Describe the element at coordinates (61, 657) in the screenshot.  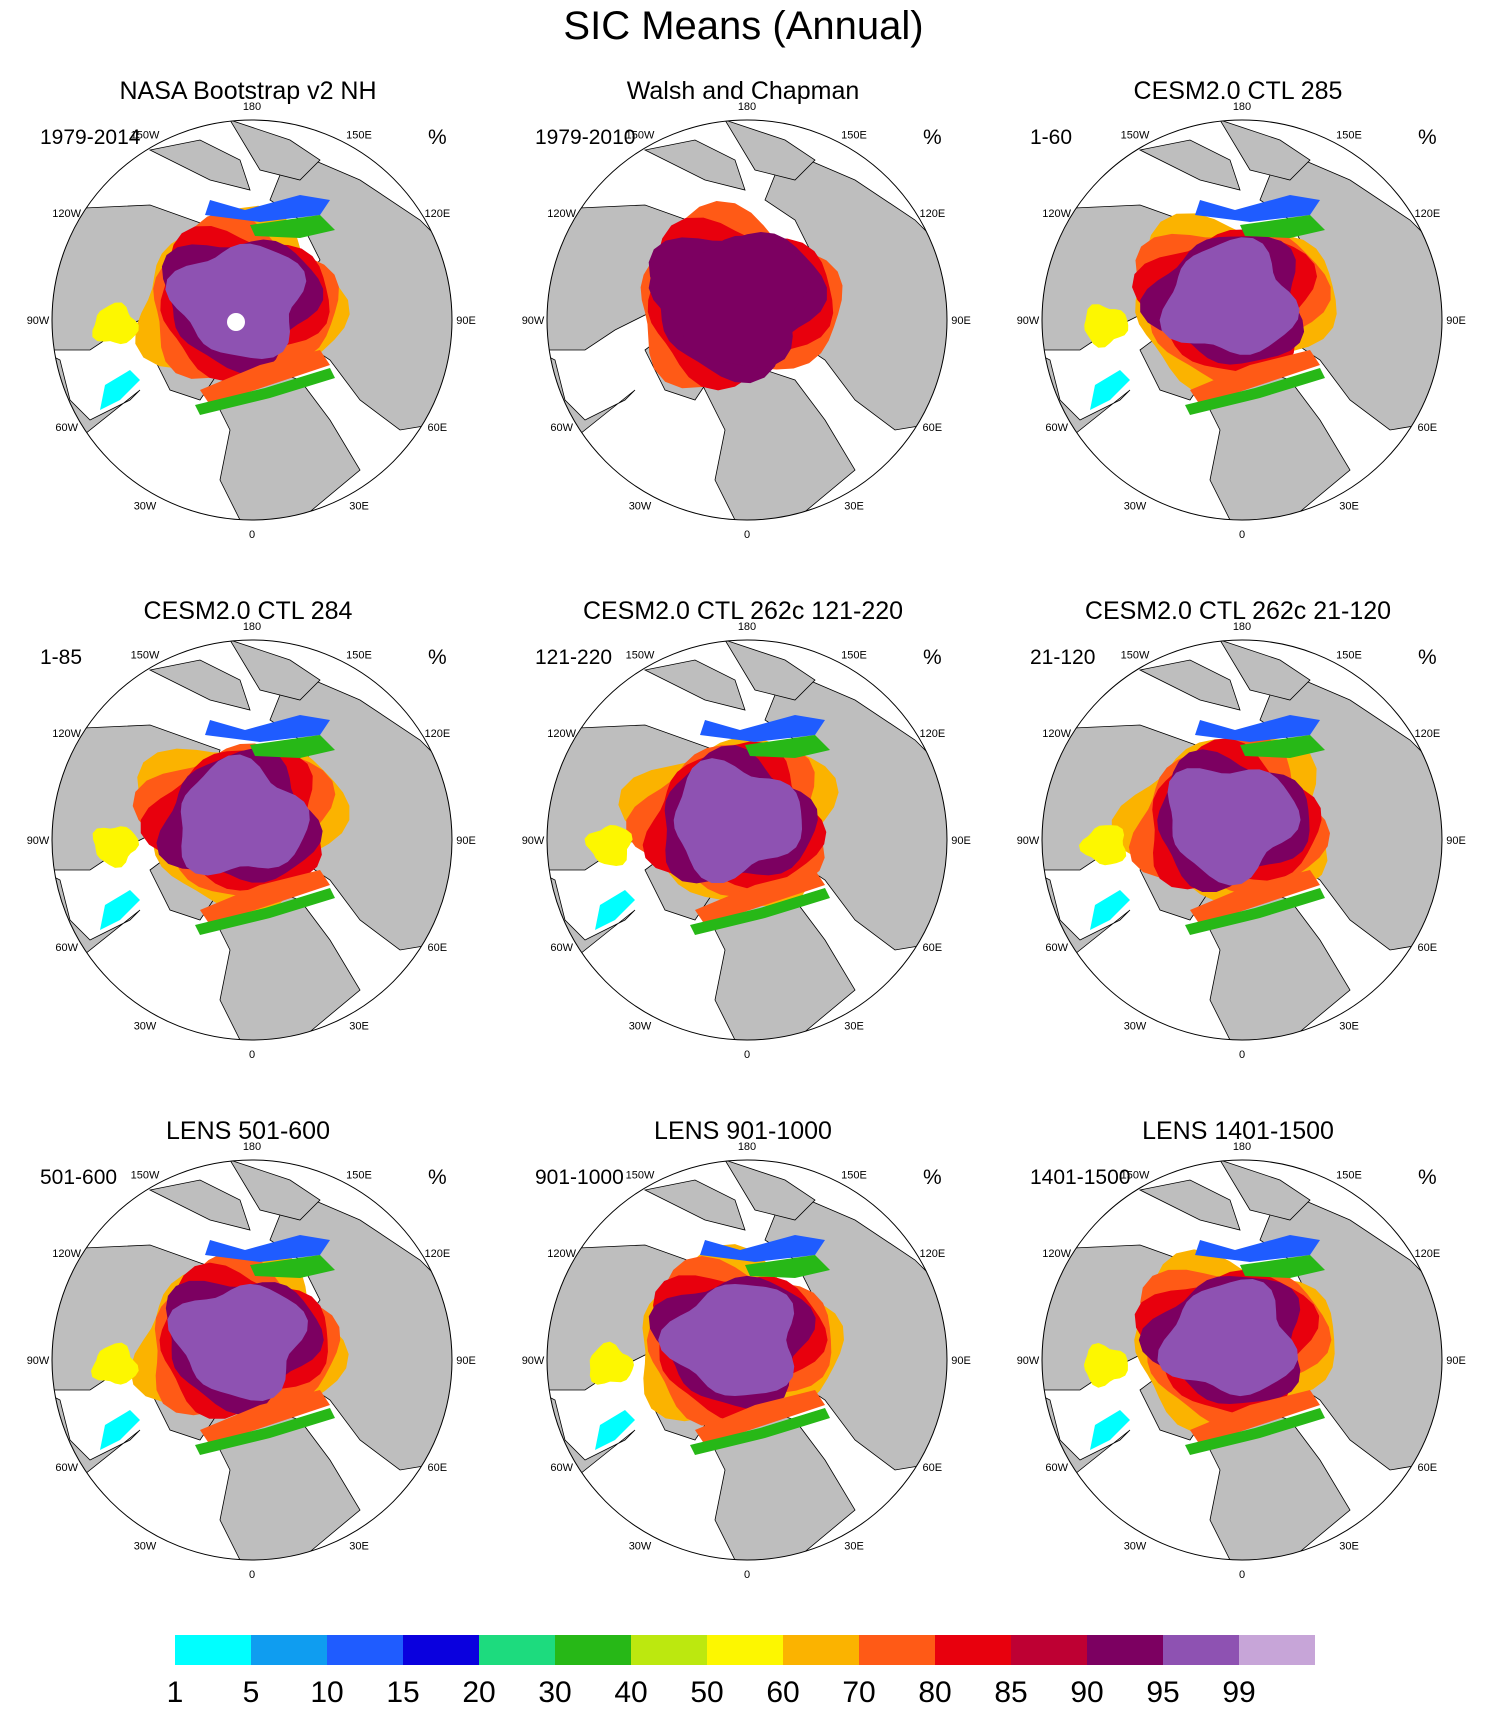
I see `panel-period: 1-85` at that location.